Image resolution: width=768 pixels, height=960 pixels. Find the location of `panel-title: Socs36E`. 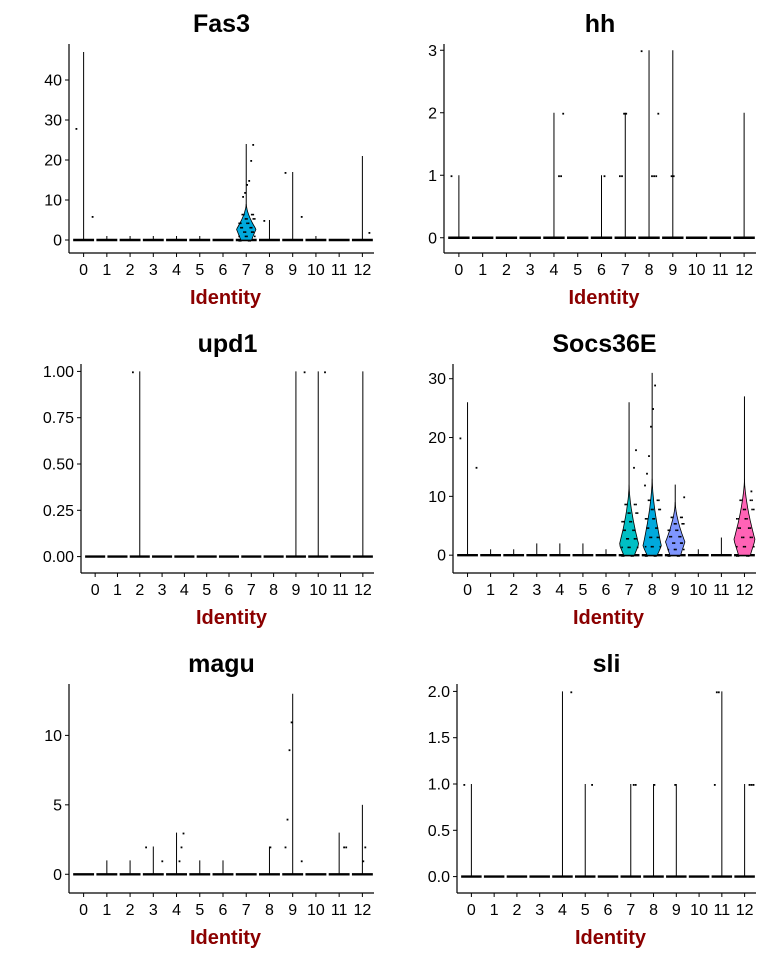

panel-title: Socs36E is located at coordinates (604, 344).